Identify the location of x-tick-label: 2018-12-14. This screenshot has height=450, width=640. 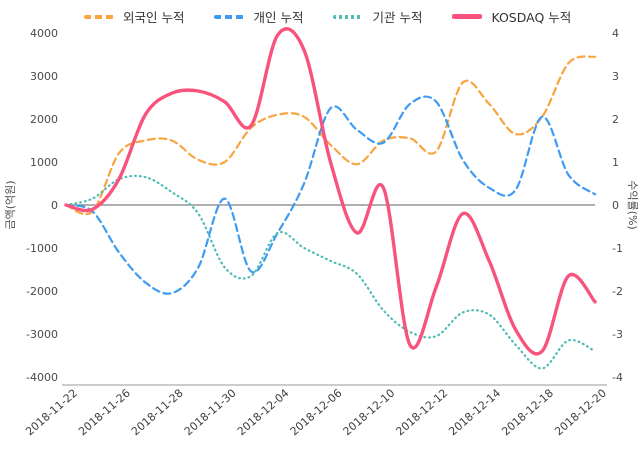
(474, 412).